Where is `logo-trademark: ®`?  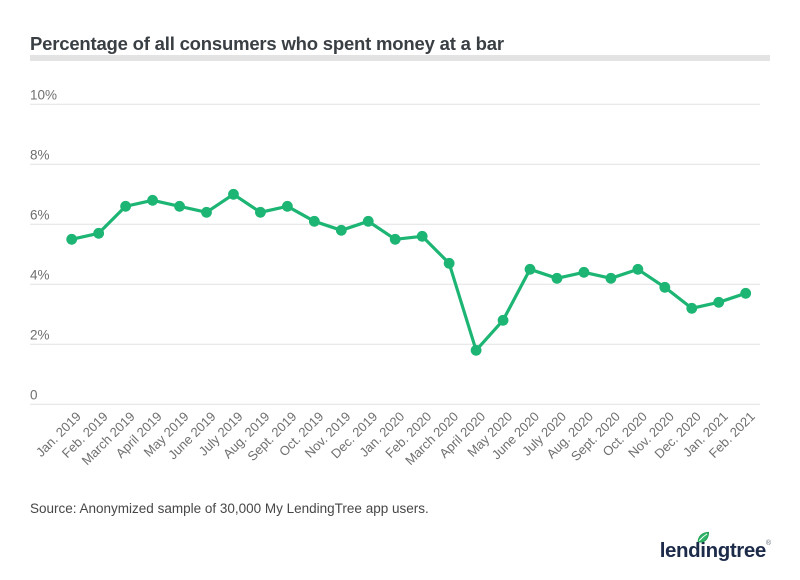
logo-trademark: ® is located at coordinates (768, 543).